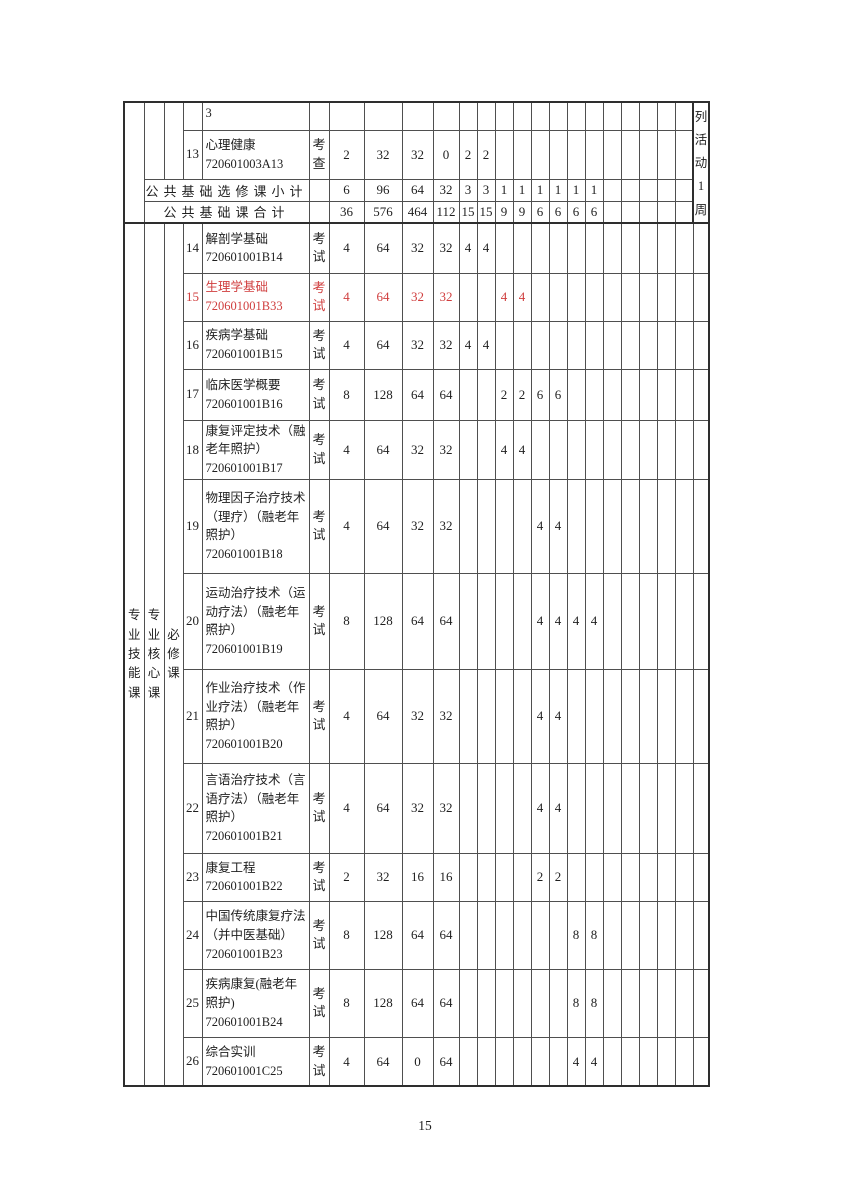 The height and width of the screenshot is (1202, 850). What do you see at coordinates (594, 212) in the screenshot?
I see `semester-hours-cell: 6` at bounding box center [594, 212].